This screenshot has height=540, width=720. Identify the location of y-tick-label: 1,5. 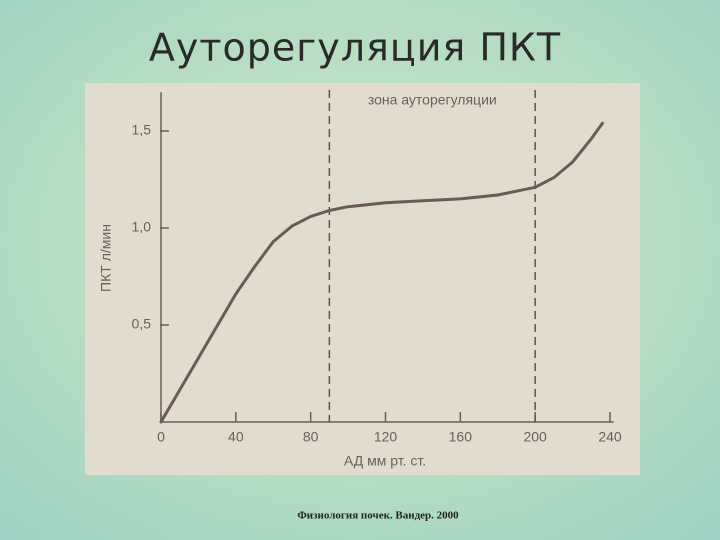
(142, 130).